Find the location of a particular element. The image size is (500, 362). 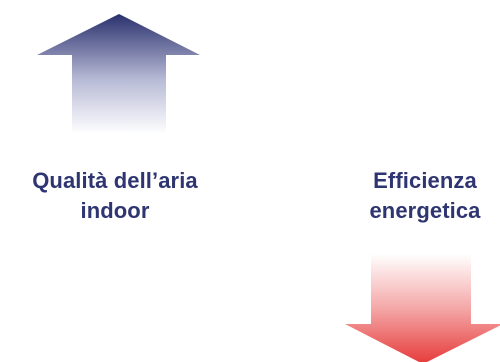

indoor-air-quality-label: Qualità dell’aria indoor is located at coordinates (115, 196).